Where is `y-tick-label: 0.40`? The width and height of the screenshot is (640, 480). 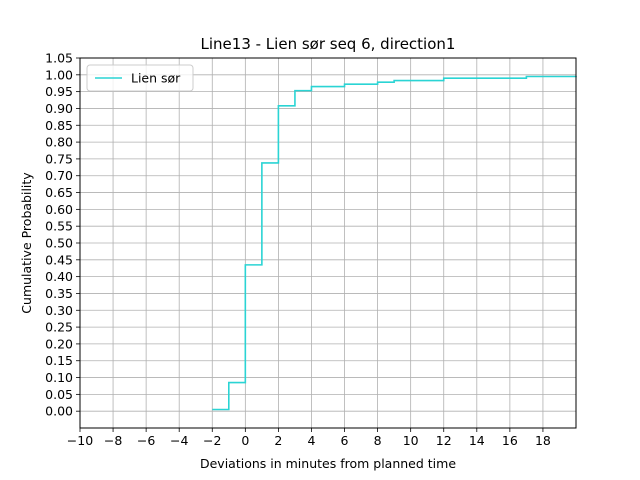
y-tick-label: 0.40 is located at coordinates (59, 276).